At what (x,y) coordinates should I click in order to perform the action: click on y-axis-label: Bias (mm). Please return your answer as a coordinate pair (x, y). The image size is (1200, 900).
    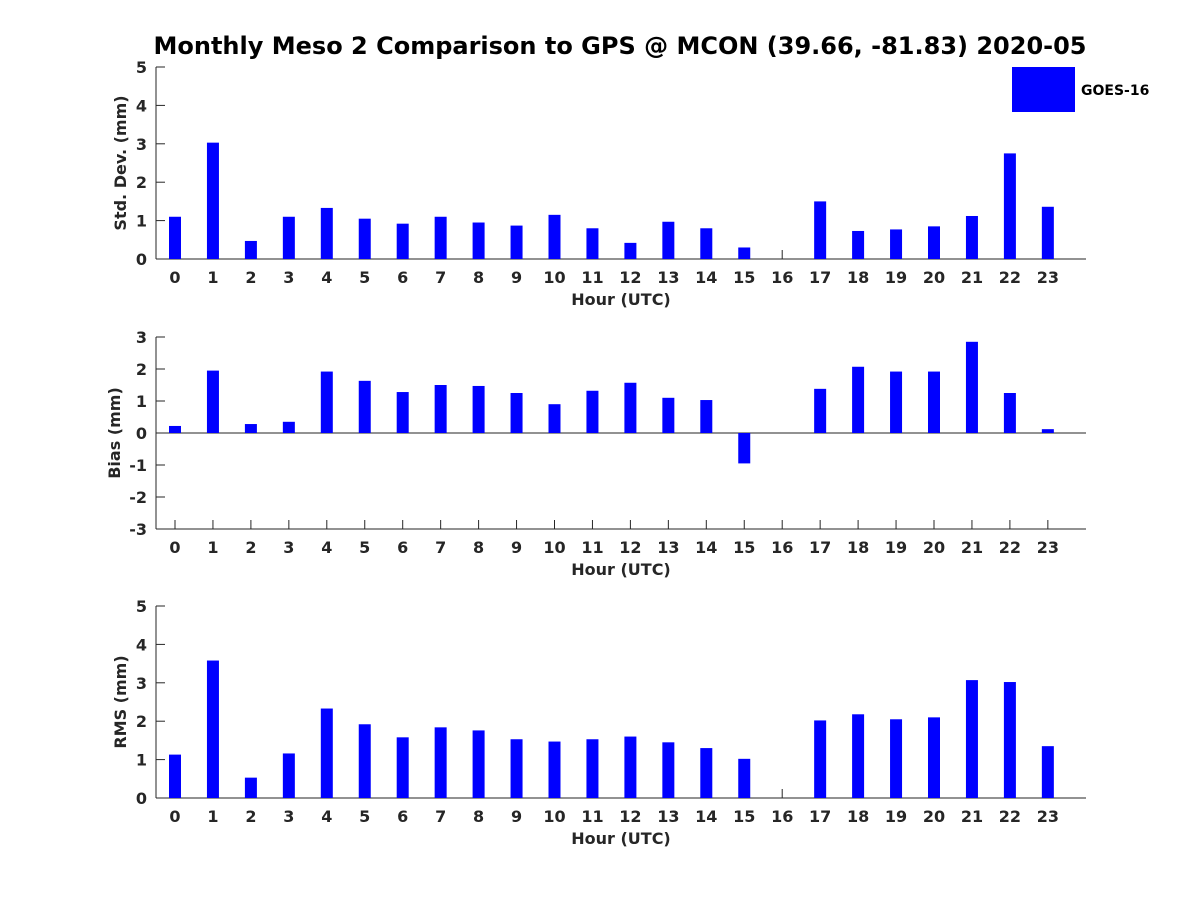
    Looking at the image, I should click on (114, 433).